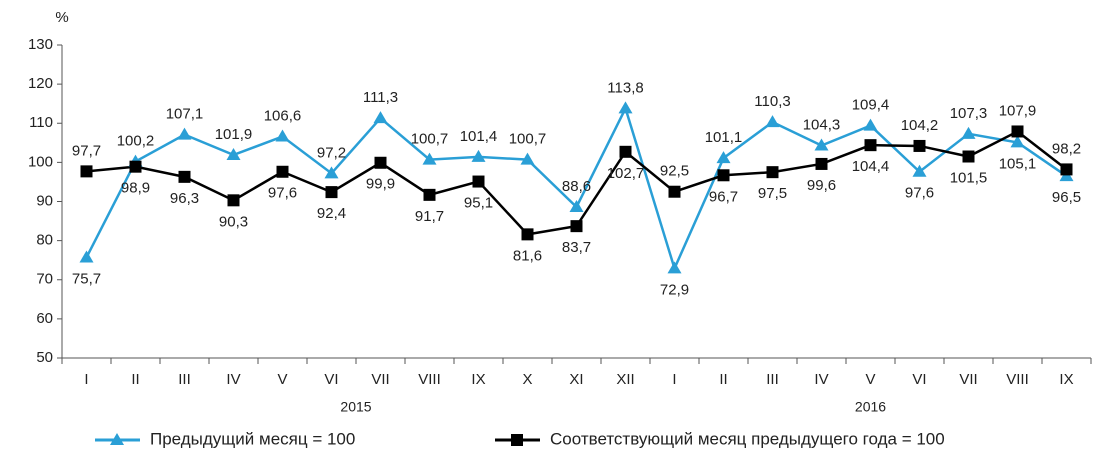 This screenshot has height=455, width=1094. Describe the element at coordinates (772, 101) in the screenshot. I see `data-label: 110,3` at that location.